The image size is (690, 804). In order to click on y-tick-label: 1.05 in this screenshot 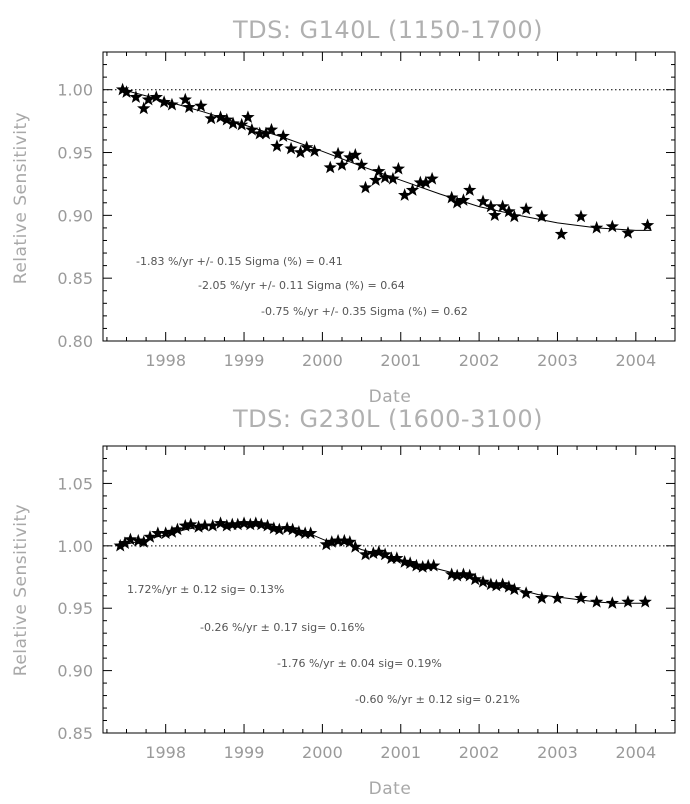, I will do `click(75, 483)`.